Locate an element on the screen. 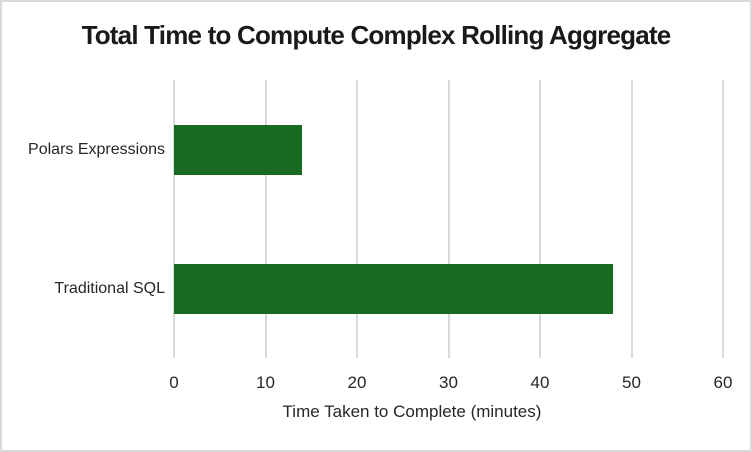 Image resolution: width=752 pixels, height=452 pixels. x-tick-label-20: 20 is located at coordinates (357, 382).